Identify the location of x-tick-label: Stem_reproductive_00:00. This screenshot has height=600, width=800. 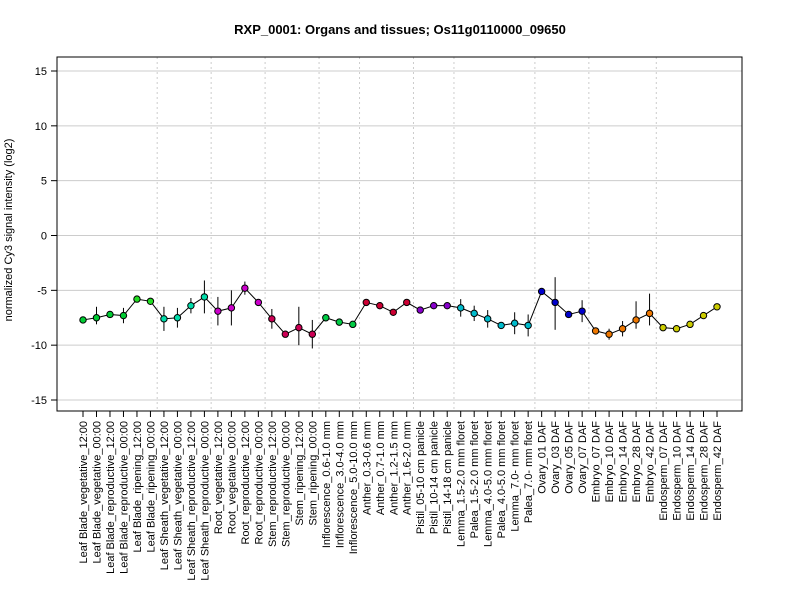
(286, 484).